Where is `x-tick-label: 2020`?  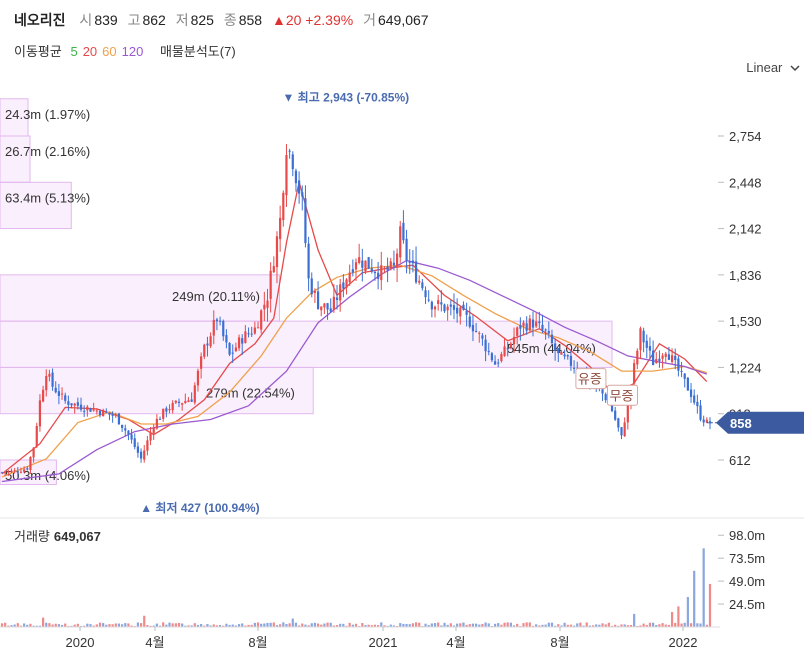
x-tick-label: 2020 is located at coordinates (80, 642).